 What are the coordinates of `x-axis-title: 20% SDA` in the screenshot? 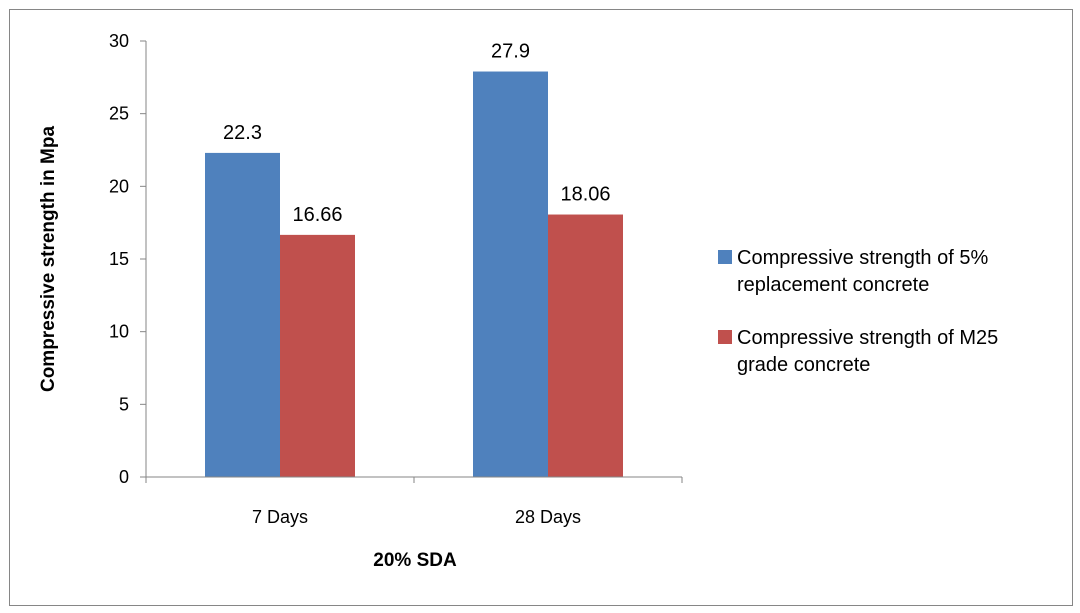 It's located at (415, 560).